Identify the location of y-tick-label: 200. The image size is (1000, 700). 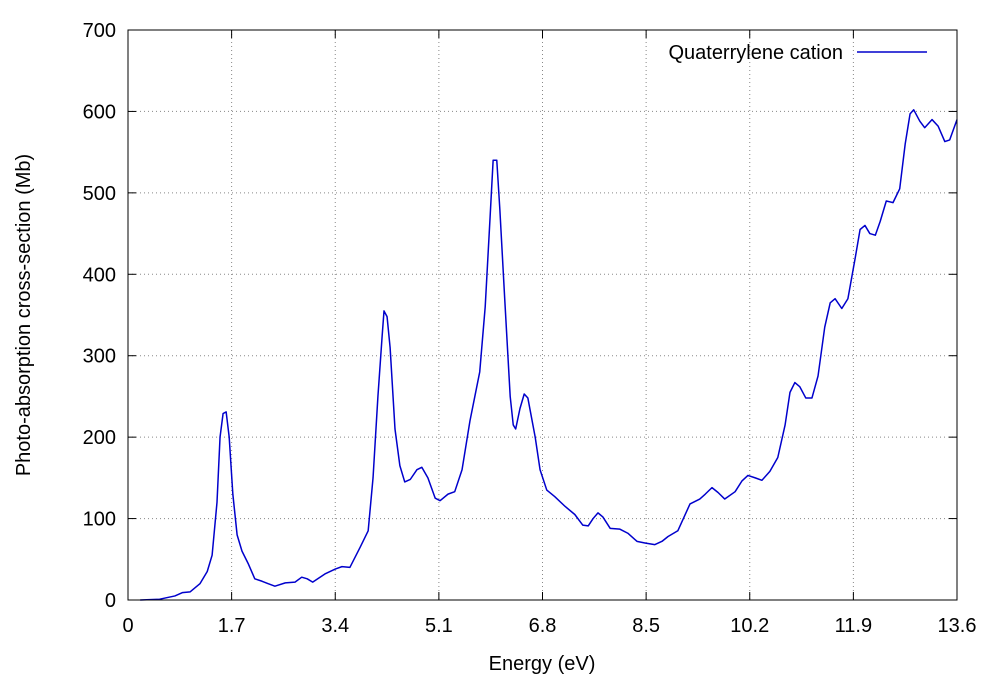
(99, 438).